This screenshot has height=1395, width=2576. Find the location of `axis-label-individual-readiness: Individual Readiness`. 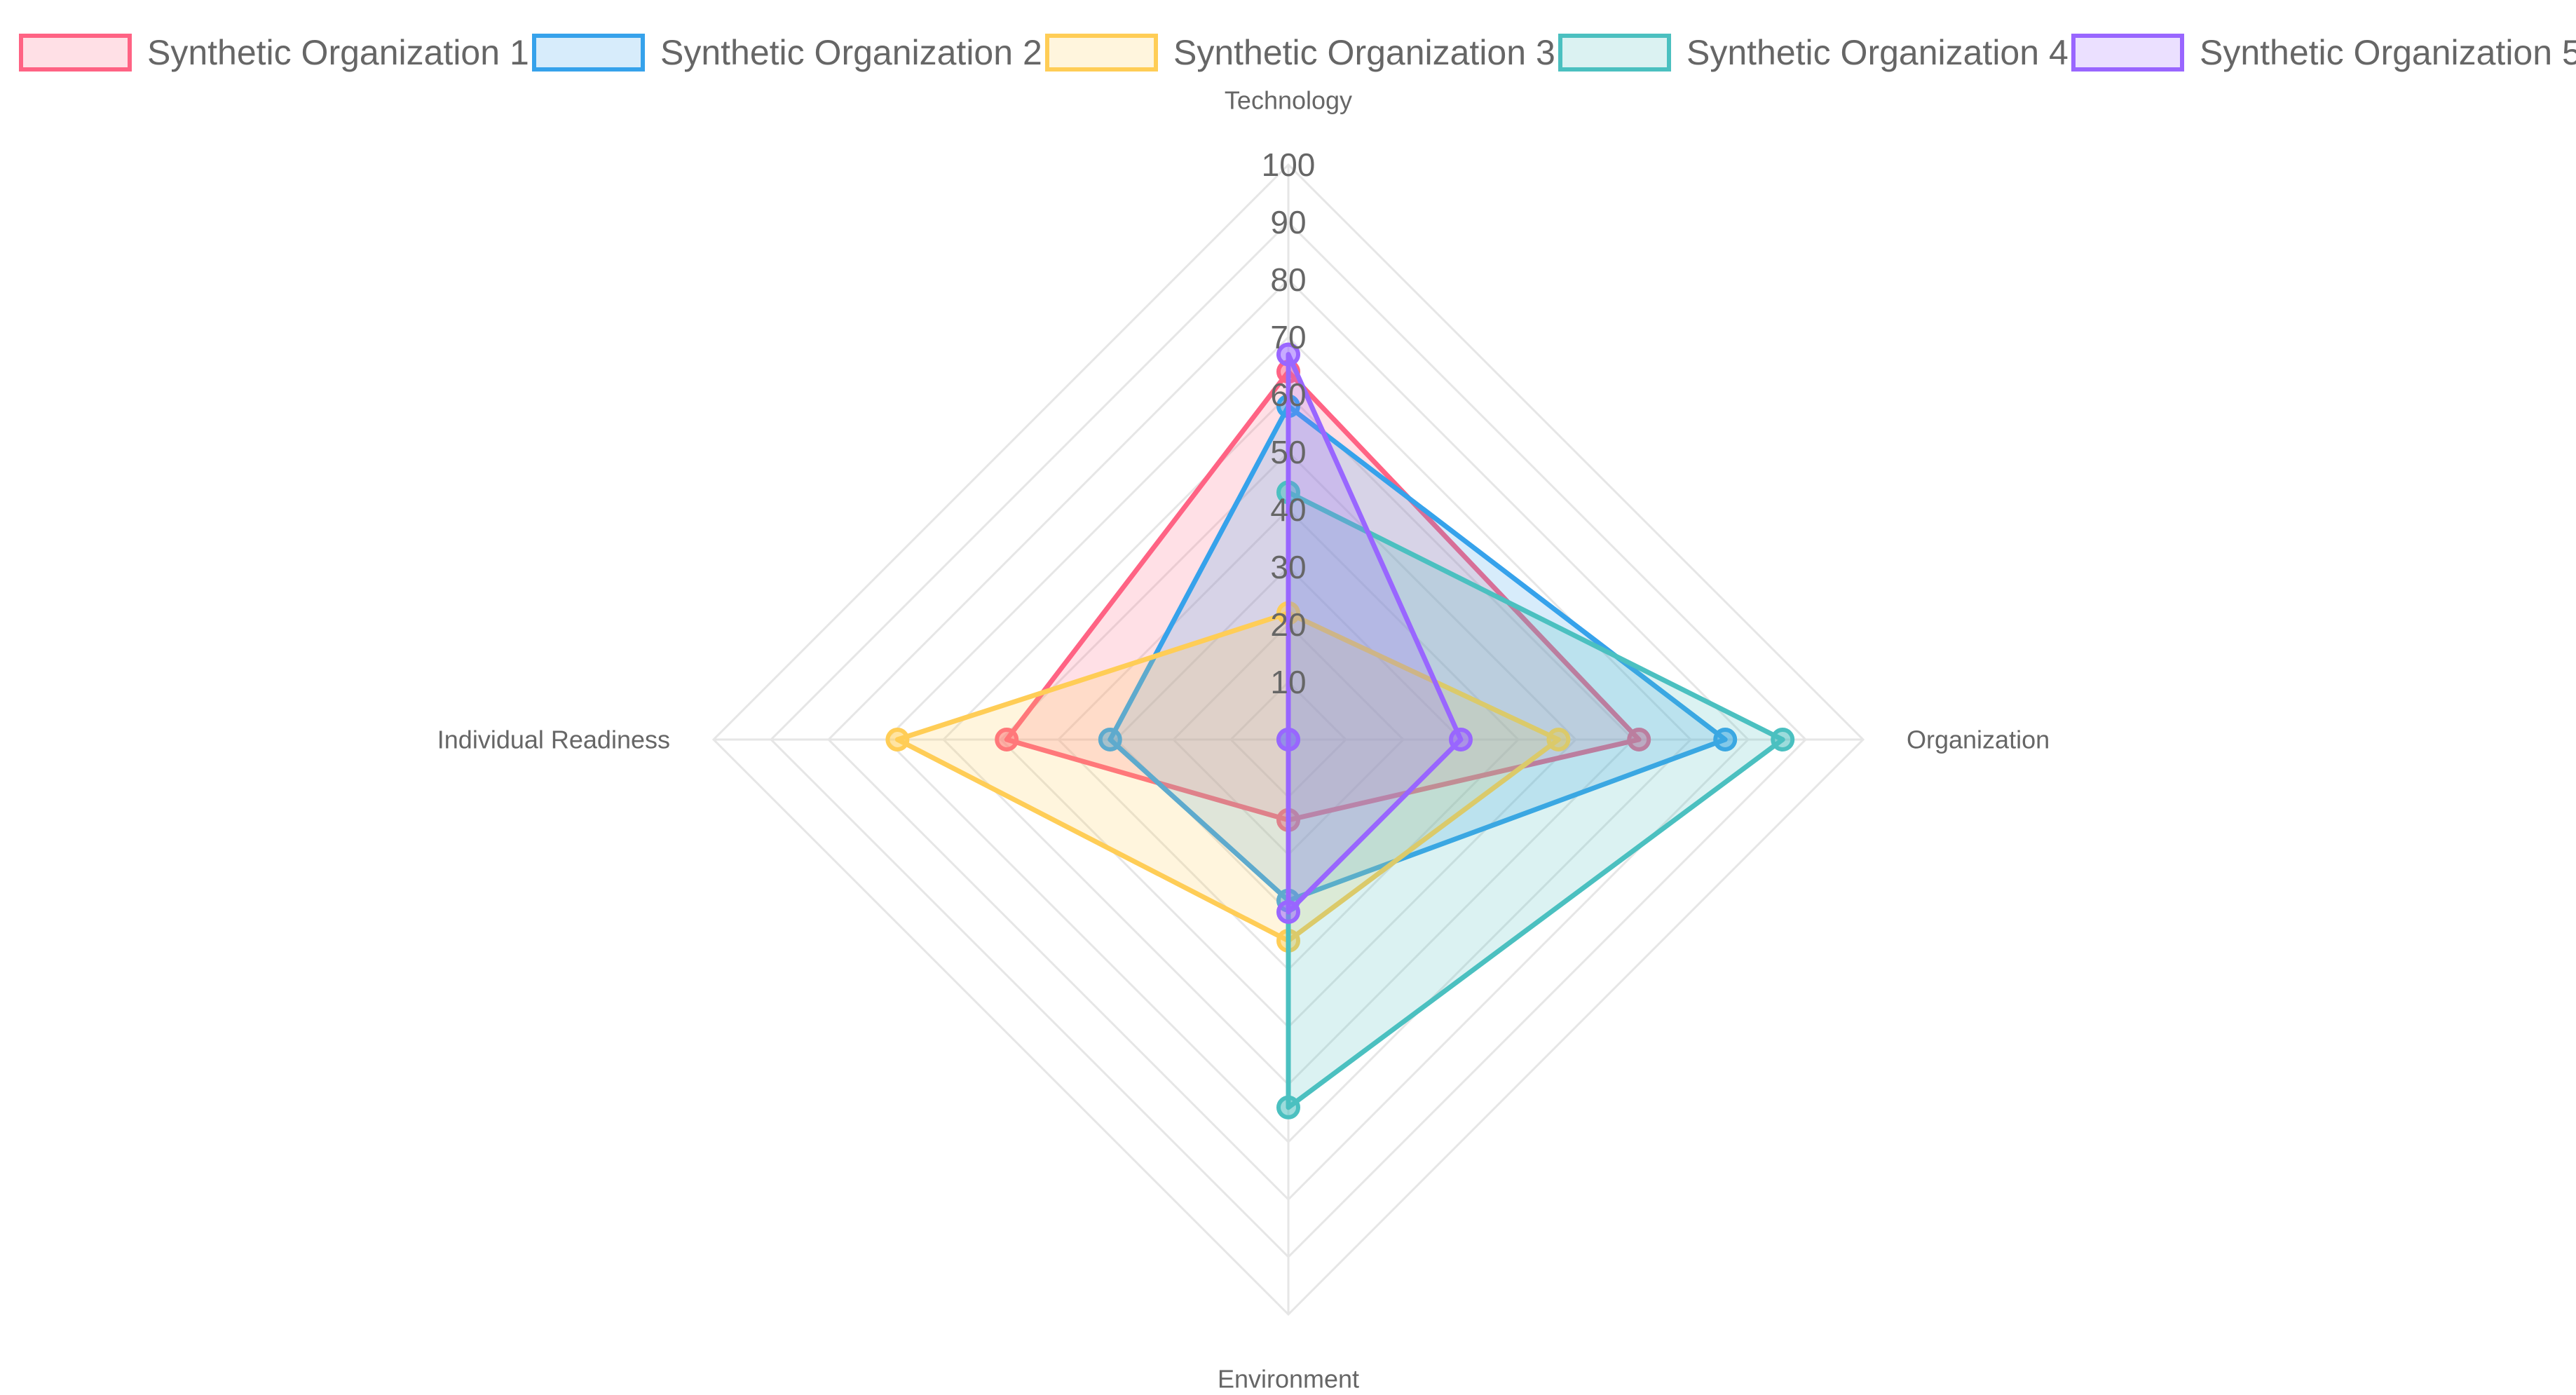

axis-label-individual-readiness: Individual Readiness is located at coordinates (553, 740).